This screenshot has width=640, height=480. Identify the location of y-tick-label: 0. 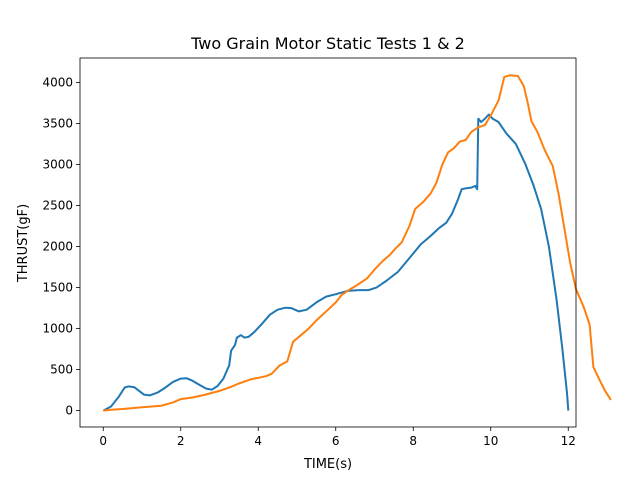
(69, 411).